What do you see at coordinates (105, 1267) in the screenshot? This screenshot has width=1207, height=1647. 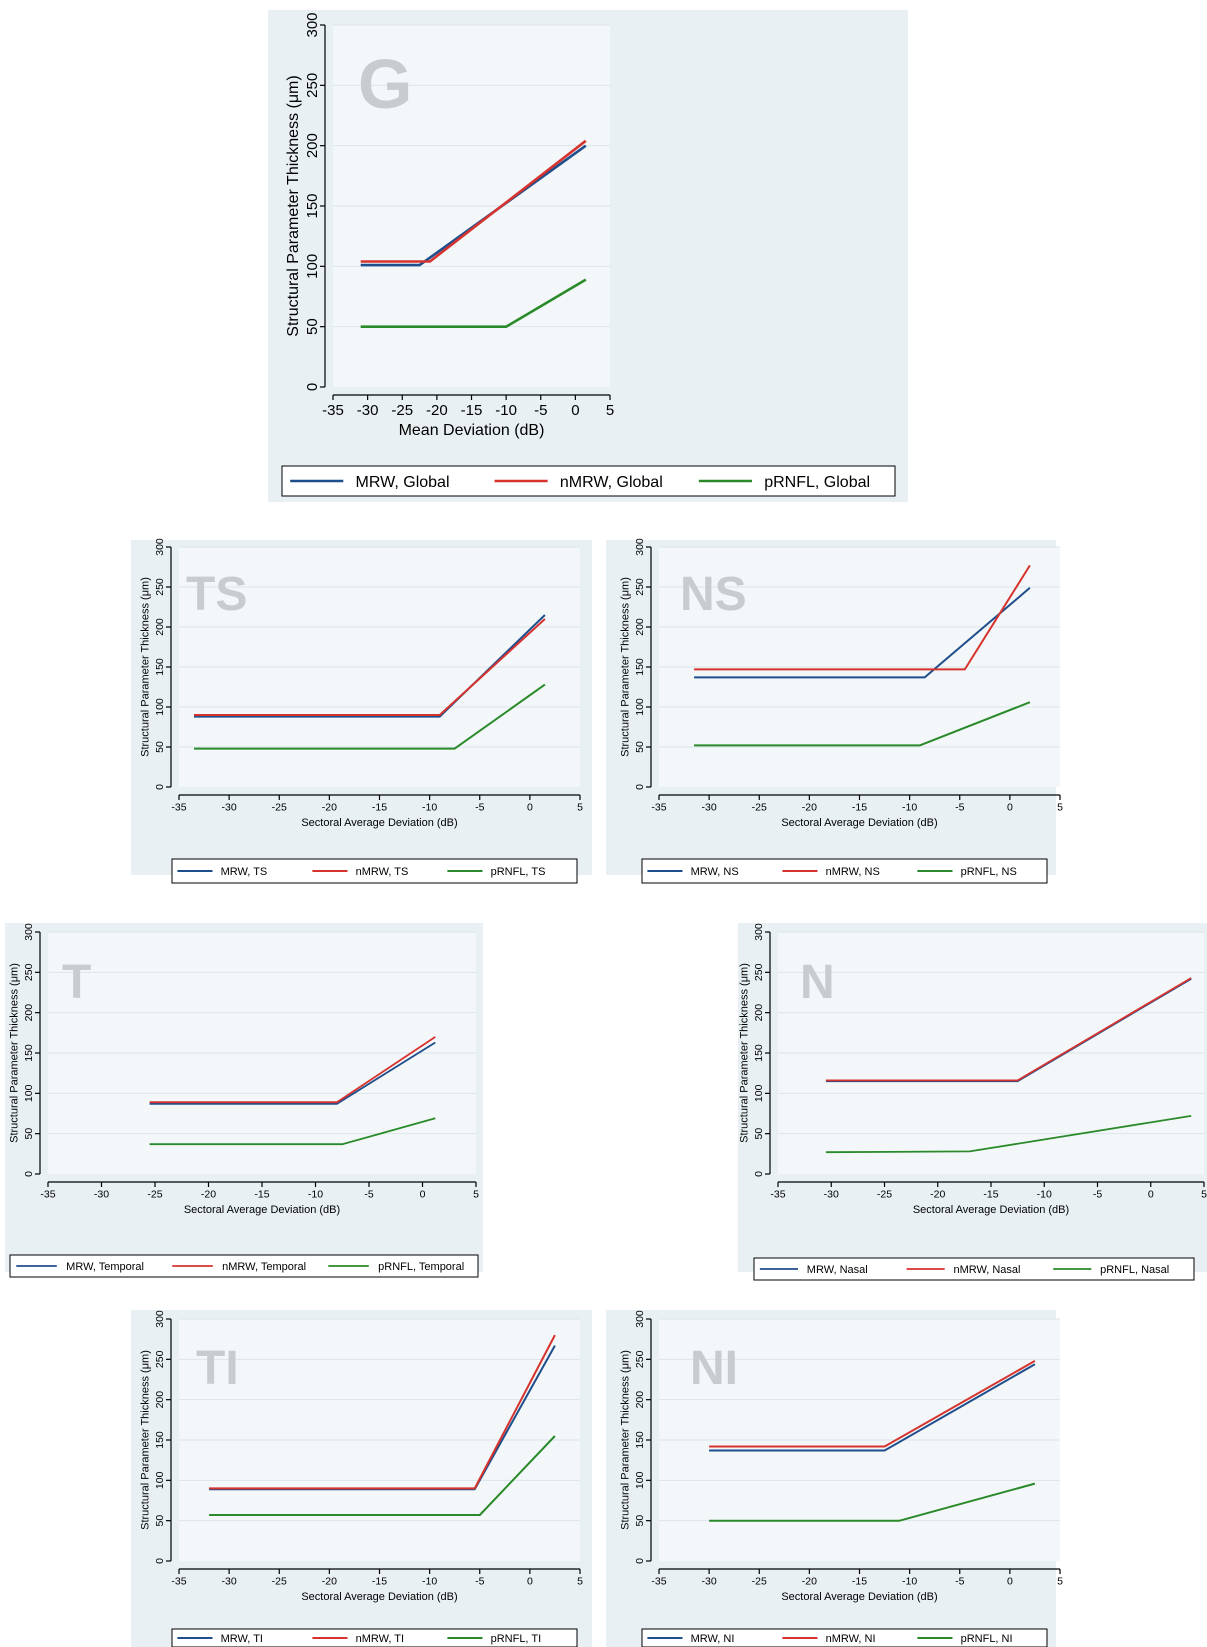 I see `legend-label: MRW, Temporal` at bounding box center [105, 1267].